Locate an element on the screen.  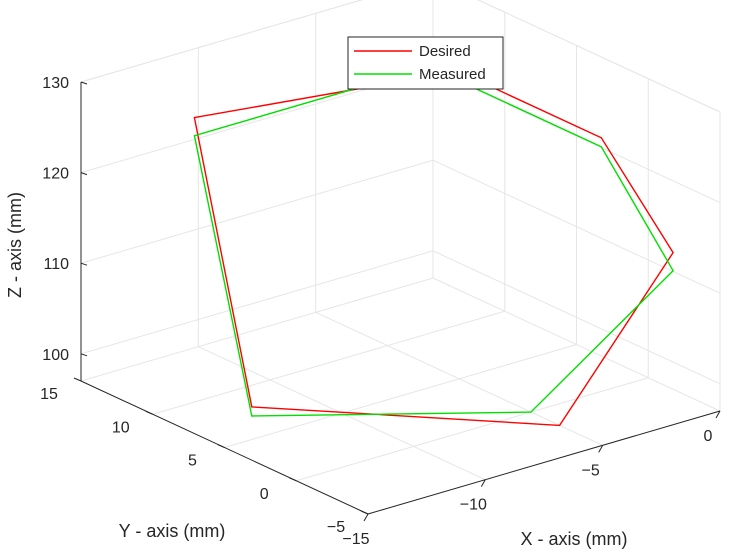
legend-label-measured: Measured is located at coordinates (452, 74).